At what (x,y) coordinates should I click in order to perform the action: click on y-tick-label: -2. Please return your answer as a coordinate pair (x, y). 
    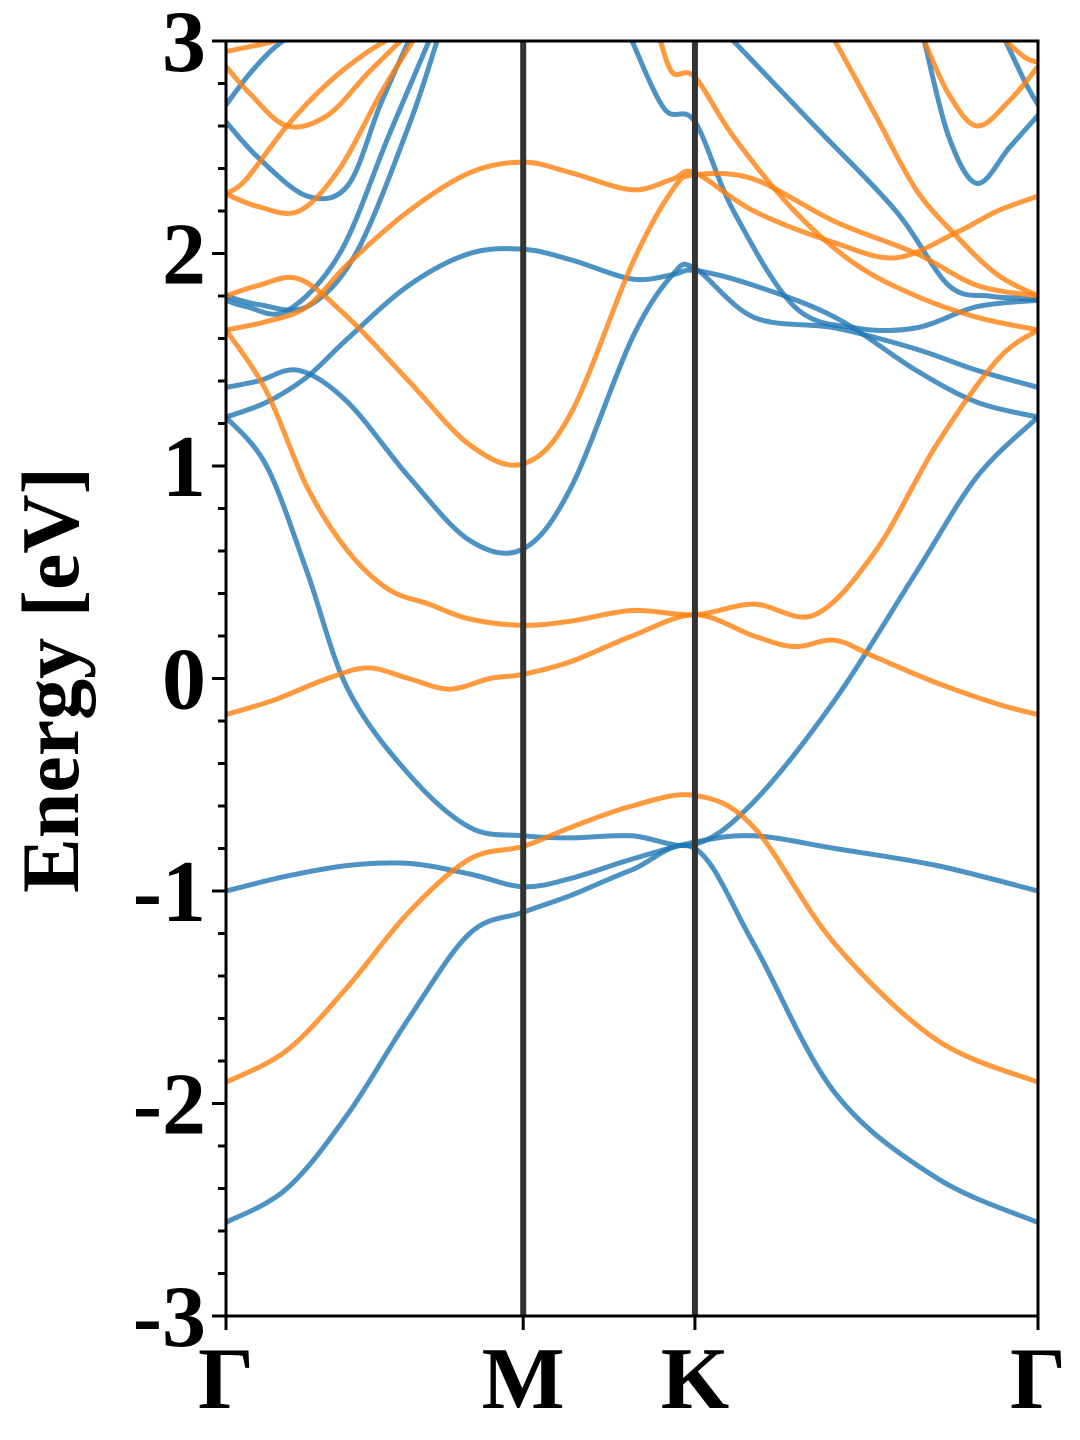
    Looking at the image, I should click on (169, 1105).